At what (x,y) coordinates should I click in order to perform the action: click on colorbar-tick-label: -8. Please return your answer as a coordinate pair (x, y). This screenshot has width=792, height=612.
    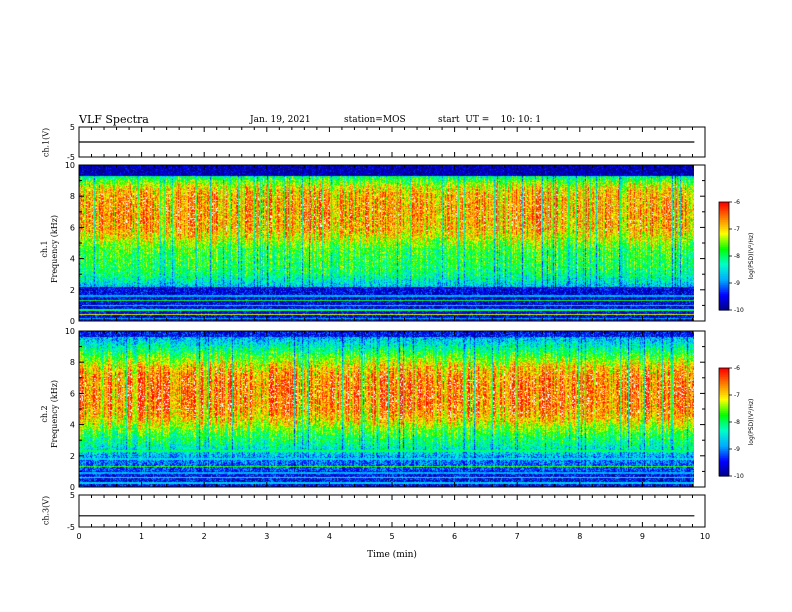
    Looking at the image, I should click on (737, 422).